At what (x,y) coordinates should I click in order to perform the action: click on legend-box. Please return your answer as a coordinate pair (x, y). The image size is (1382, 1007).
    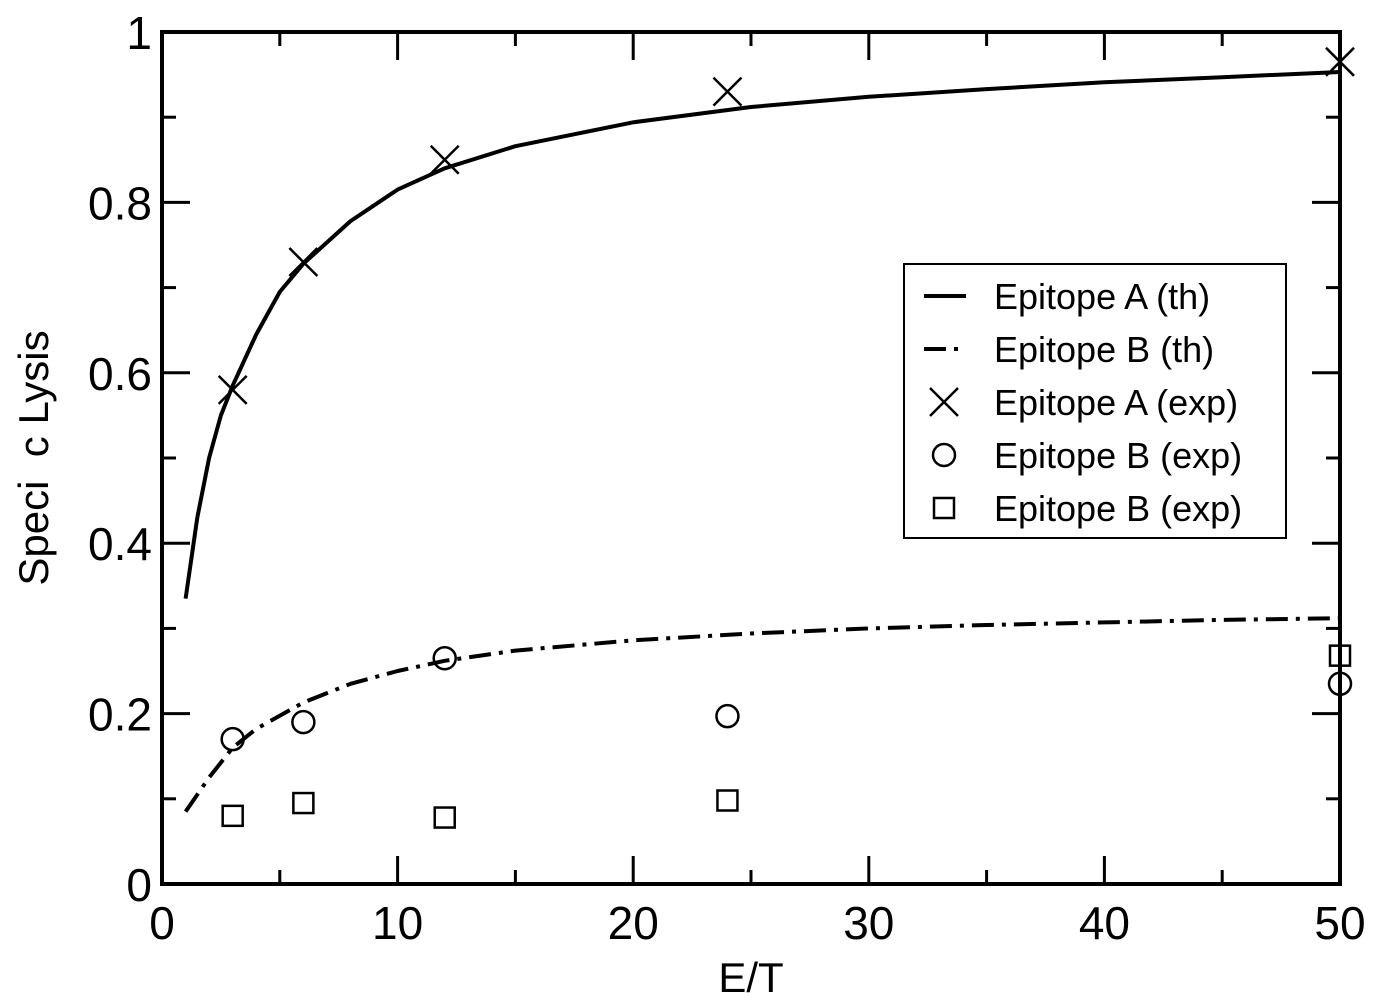
    Looking at the image, I should click on (1095, 401).